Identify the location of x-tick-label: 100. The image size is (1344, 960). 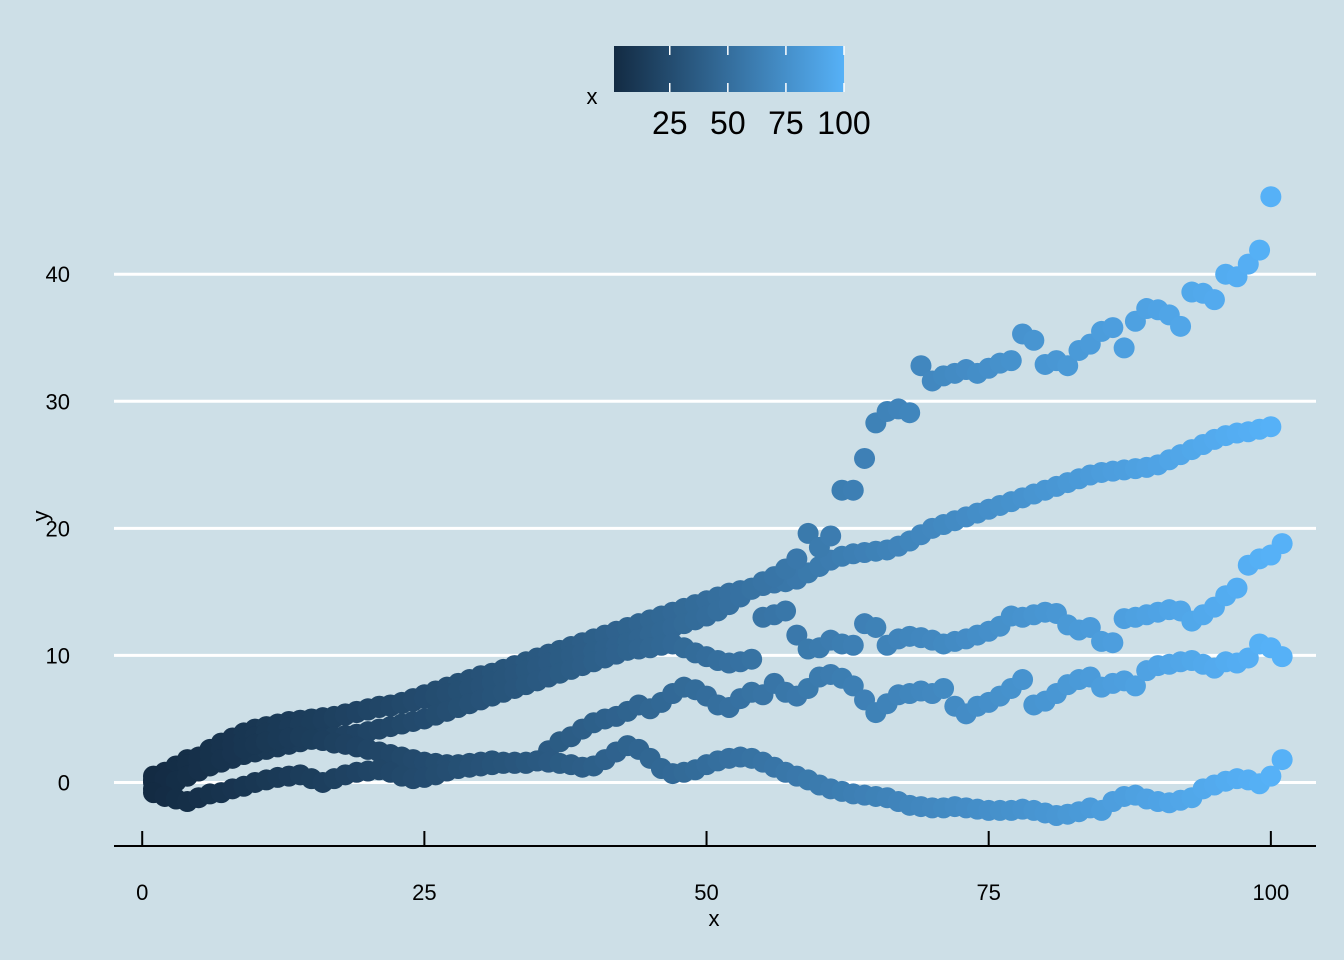
(1270, 892).